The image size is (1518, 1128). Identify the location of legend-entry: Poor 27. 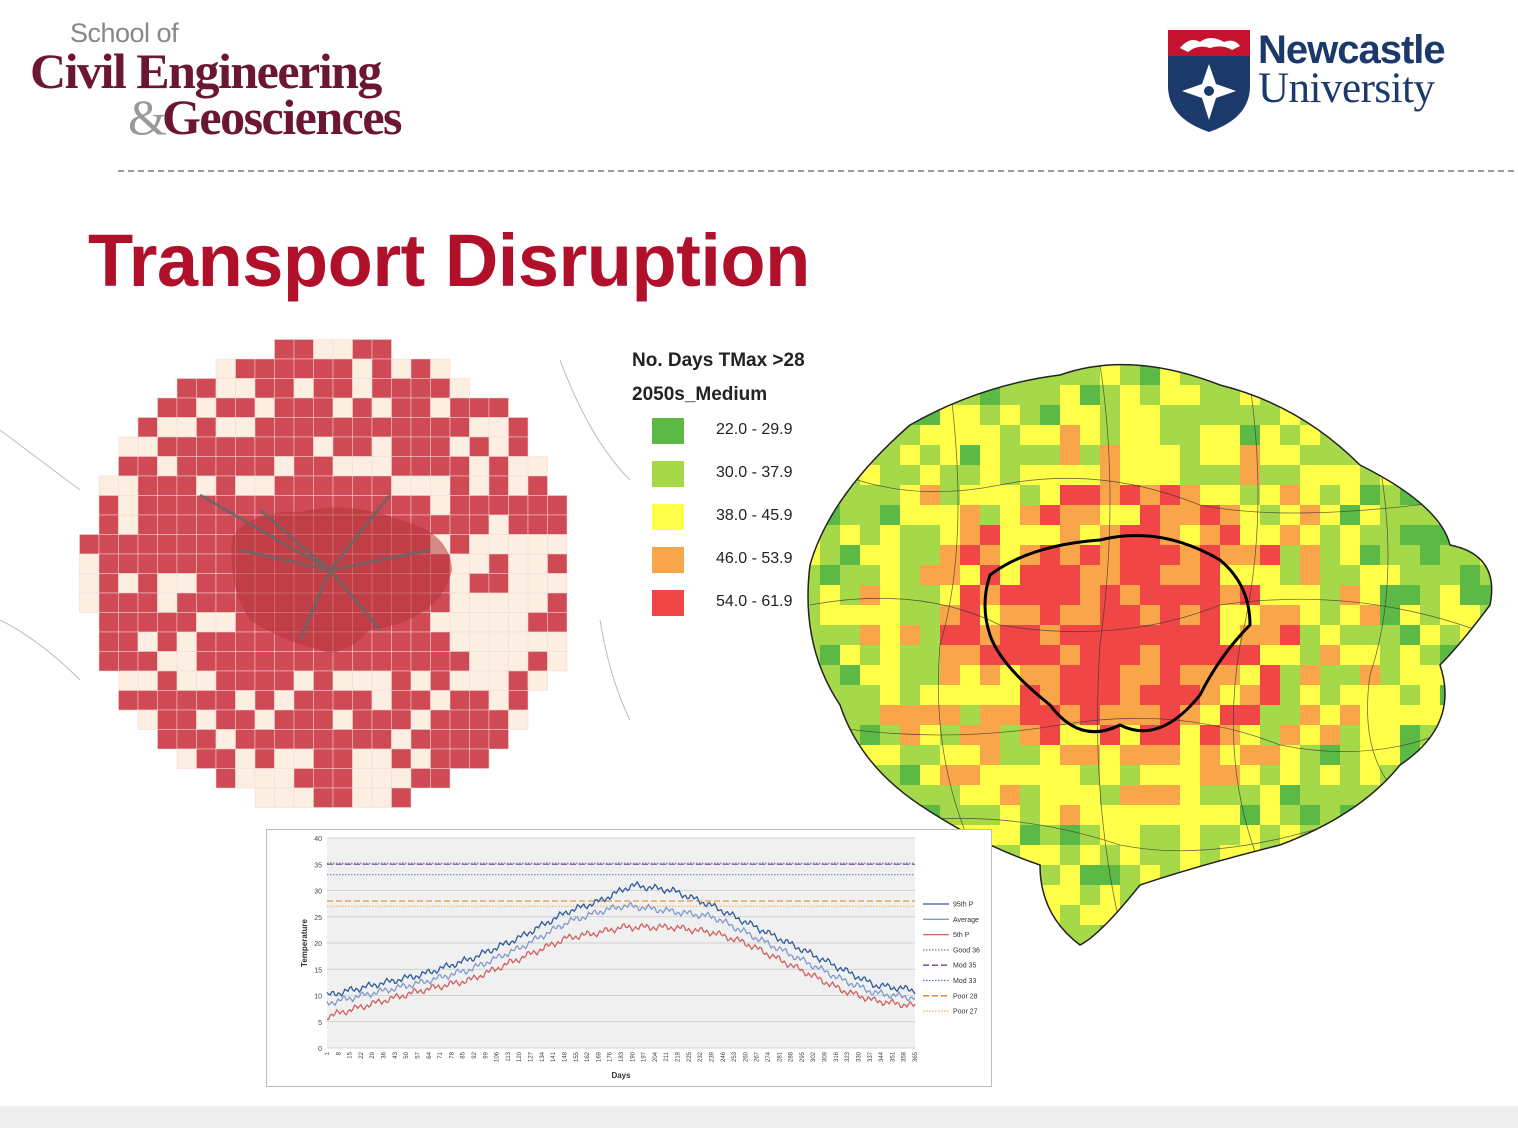
(965, 1012).